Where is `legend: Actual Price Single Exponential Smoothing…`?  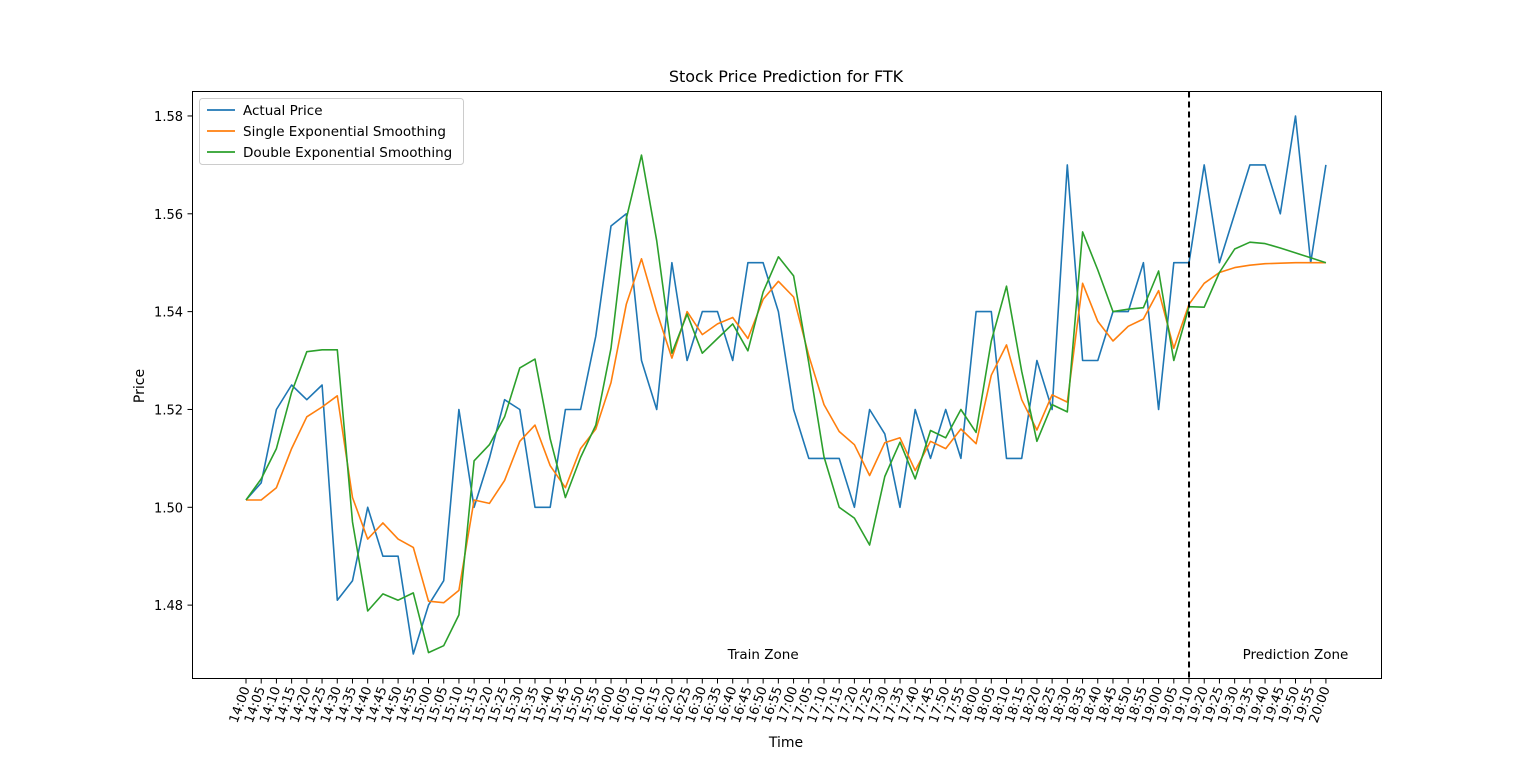 legend: Actual Price Single Exponential Smoothing… is located at coordinates (331, 131).